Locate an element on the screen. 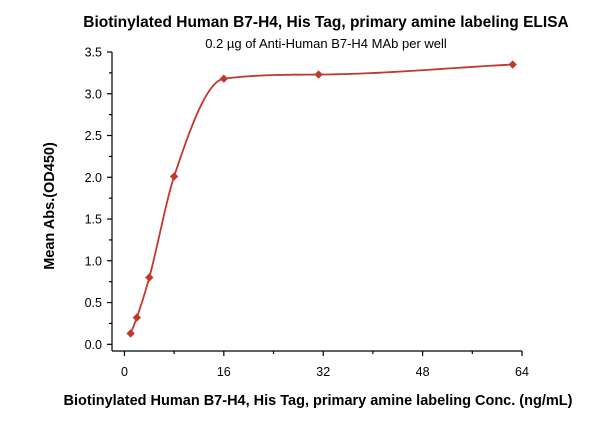 The image size is (600, 421). x-tick-label: 48 is located at coordinates (423, 372).